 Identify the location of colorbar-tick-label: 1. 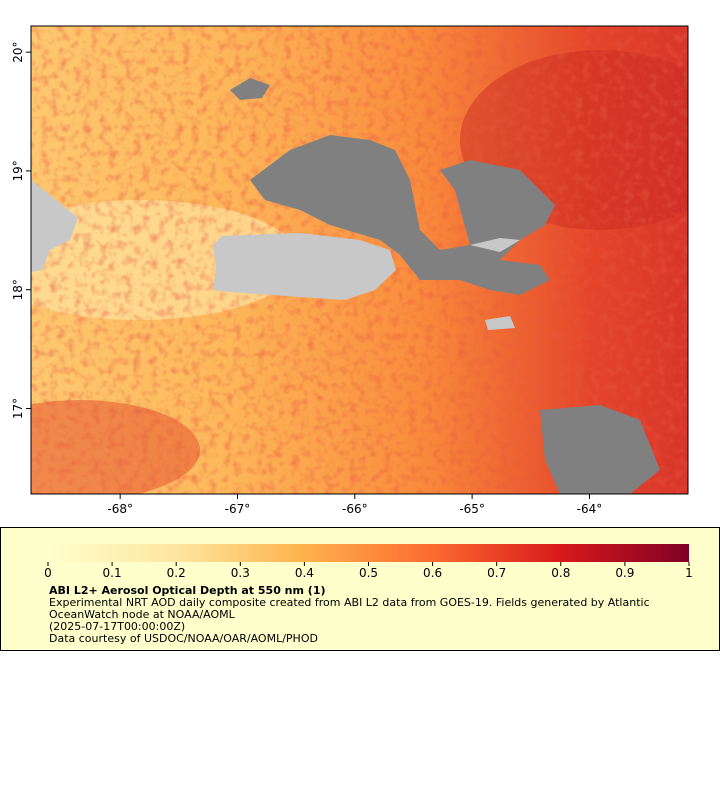
(689, 573).